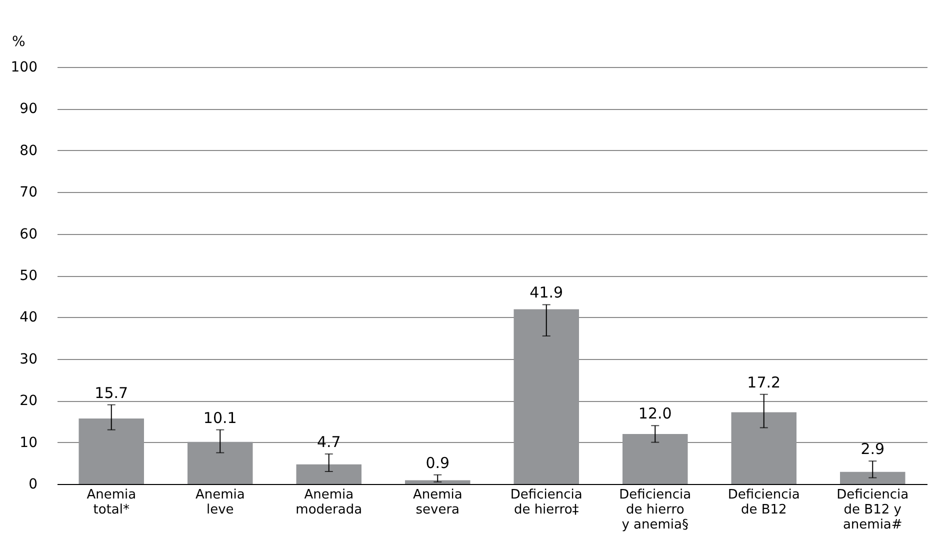 The image size is (937, 536). Describe the element at coordinates (29, 318) in the screenshot. I see `y-tick-label: 40` at that location.